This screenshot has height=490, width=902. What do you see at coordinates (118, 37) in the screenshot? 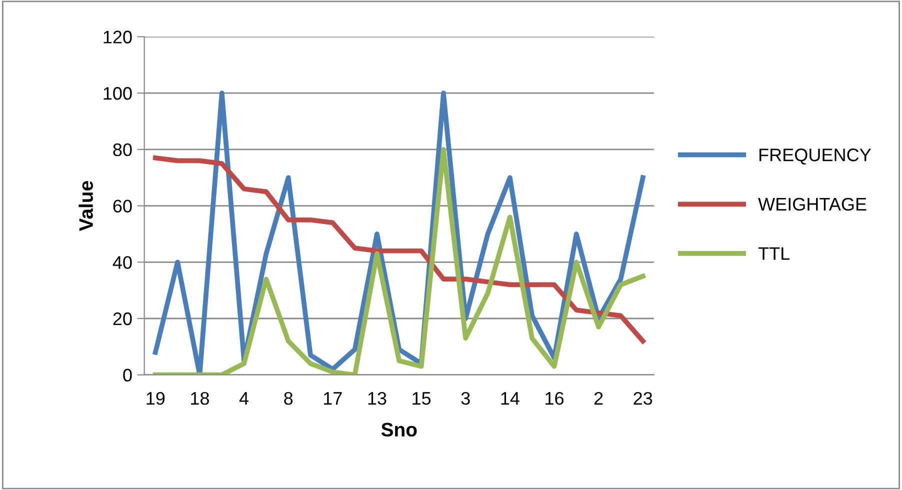
I see `y-tick-label: 120` at bounding box center [118, 37].